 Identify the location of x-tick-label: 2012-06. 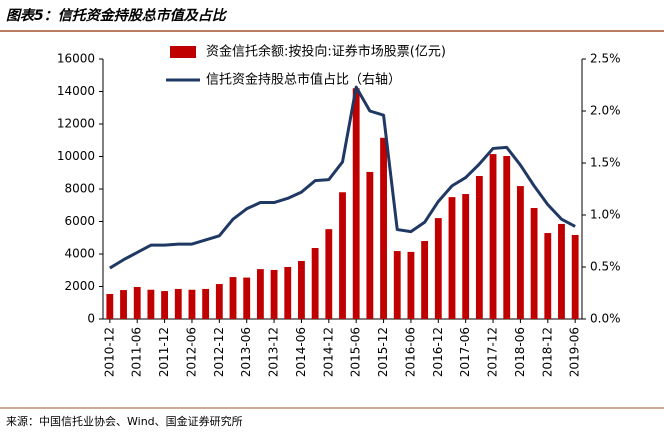
(191, 352).